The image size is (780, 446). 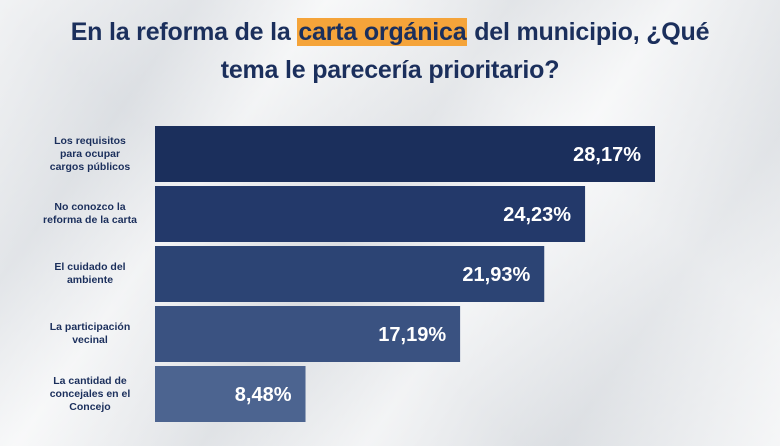 I want to click on category-label-2: No conozco la reforma de la carta, so click(x=90, y=214).